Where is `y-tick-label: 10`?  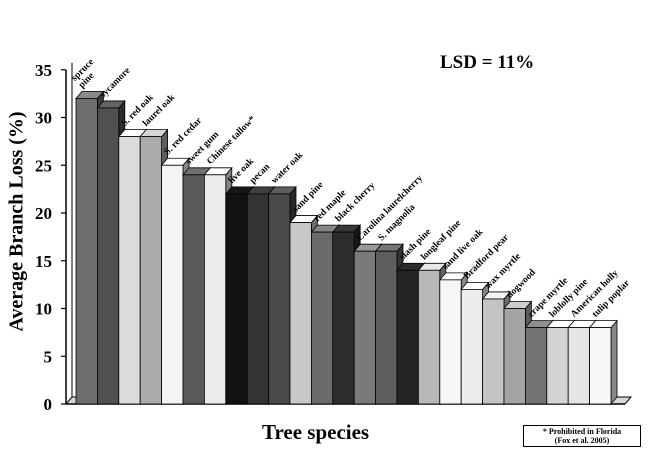
y-tick-label: 10 is located at coordinates (43, 309).